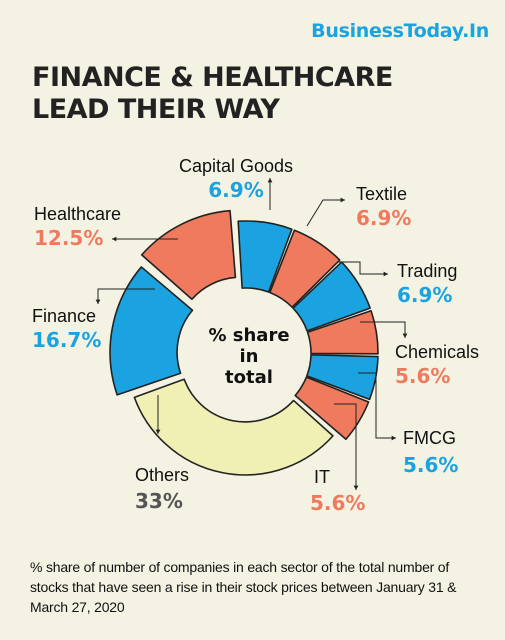  What do you see at coordinates (68, 238) in the screenshot?
I see `value-healthcare: 12.5%` at bounding box center [68, 238].